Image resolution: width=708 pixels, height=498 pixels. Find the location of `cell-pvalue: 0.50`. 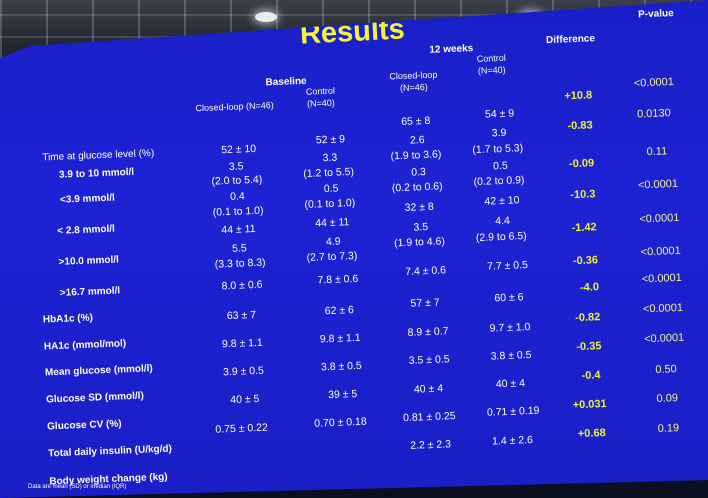

cell-pvalue: 0.50 is located at coordinates (666, 369).